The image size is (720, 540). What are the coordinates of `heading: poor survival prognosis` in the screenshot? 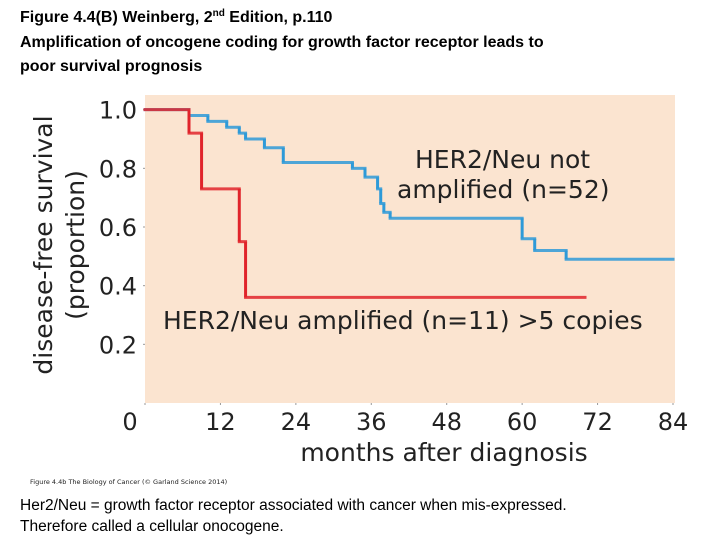 It's located at (111, 66).